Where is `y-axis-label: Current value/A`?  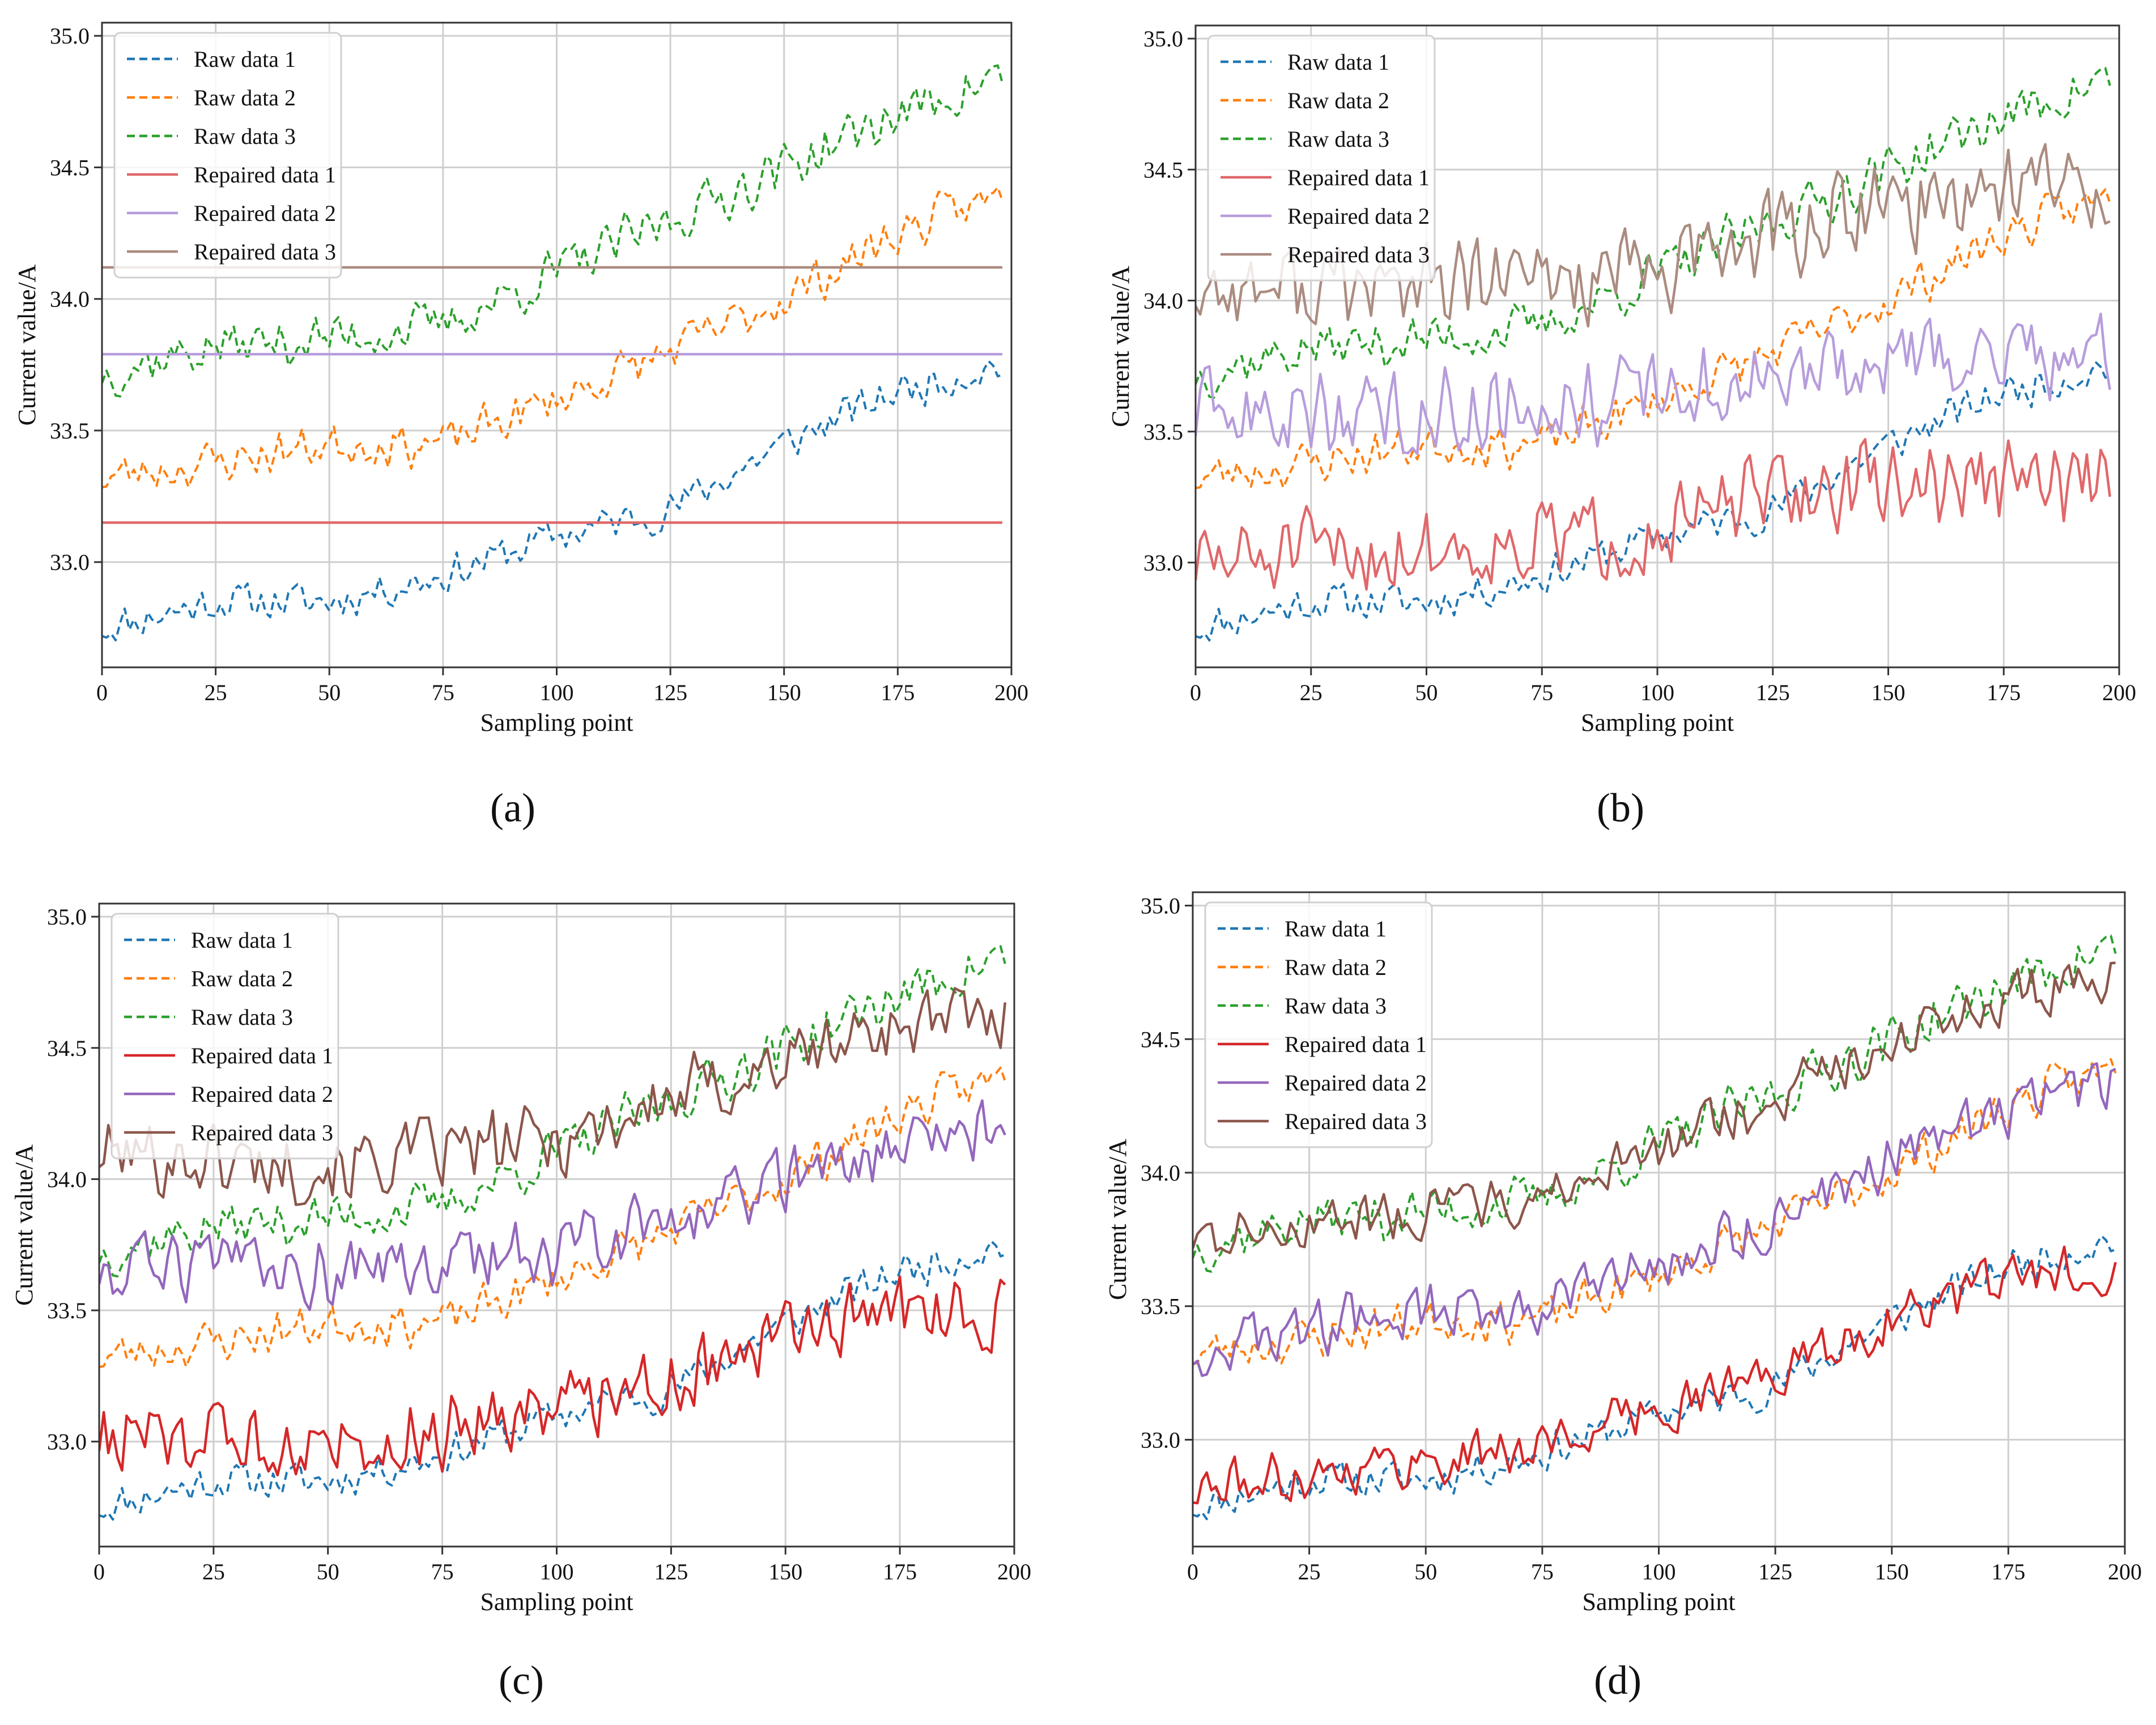 y-axis-label: Current value/A is located at coordinates (27, 344).